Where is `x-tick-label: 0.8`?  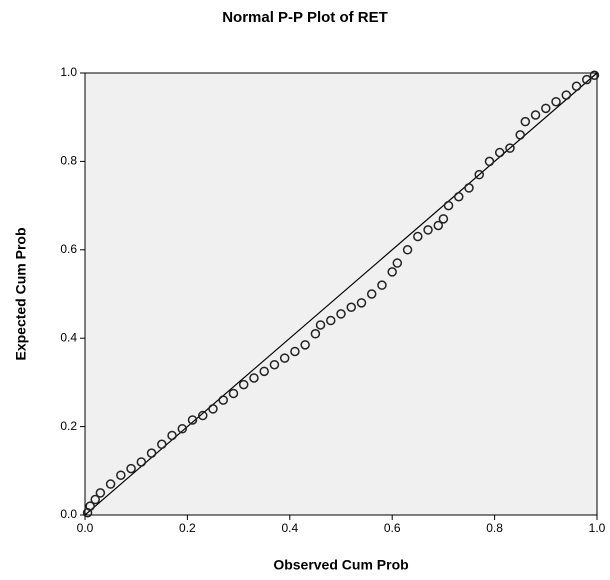 x-tick-label: 0.8 is located at coordinates (494, 528).